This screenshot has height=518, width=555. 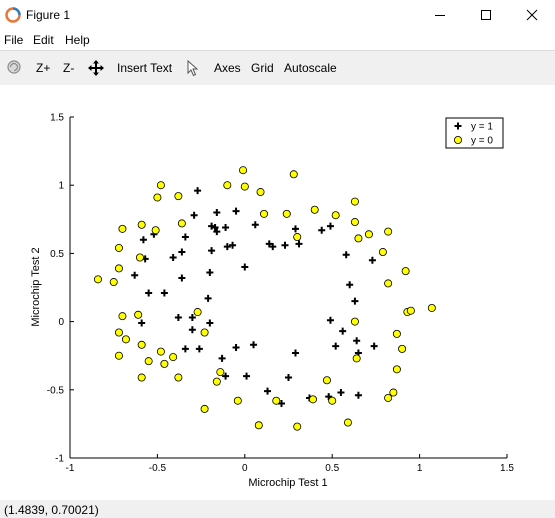 I want to click on window-title: Figure 1, so click(x=48, y=15).